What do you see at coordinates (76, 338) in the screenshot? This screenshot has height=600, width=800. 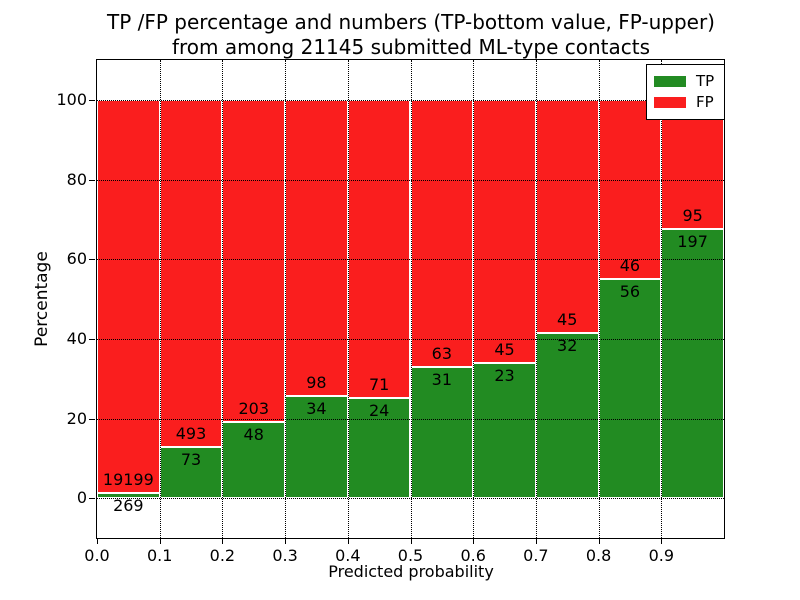 I see `y-tick-label: 40` at bounding box center [76, 338].